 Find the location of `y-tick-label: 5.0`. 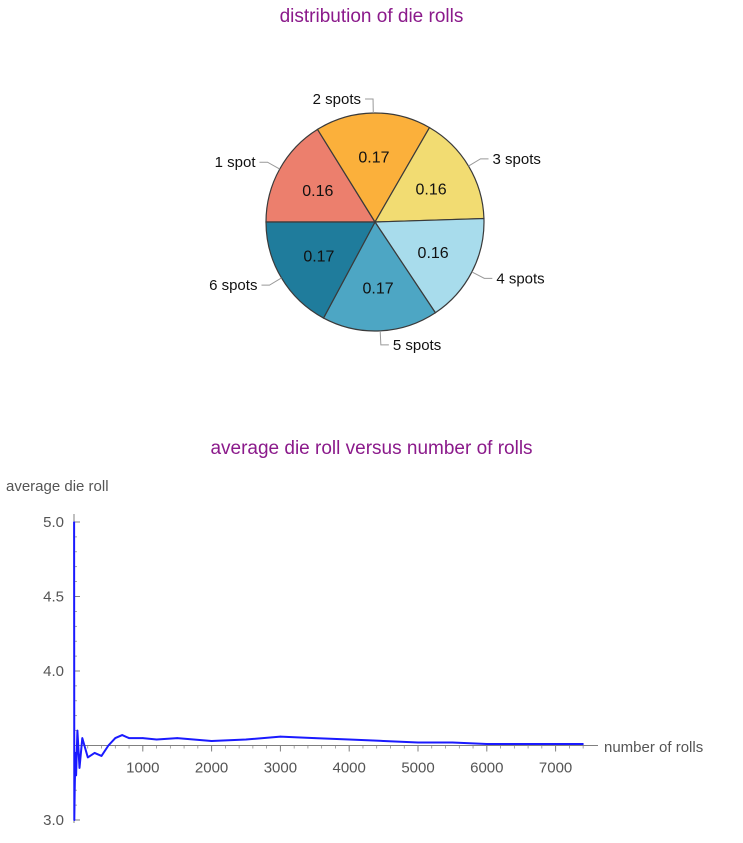

y-tick-label: 5.0 is located at coordinates (53, 522).